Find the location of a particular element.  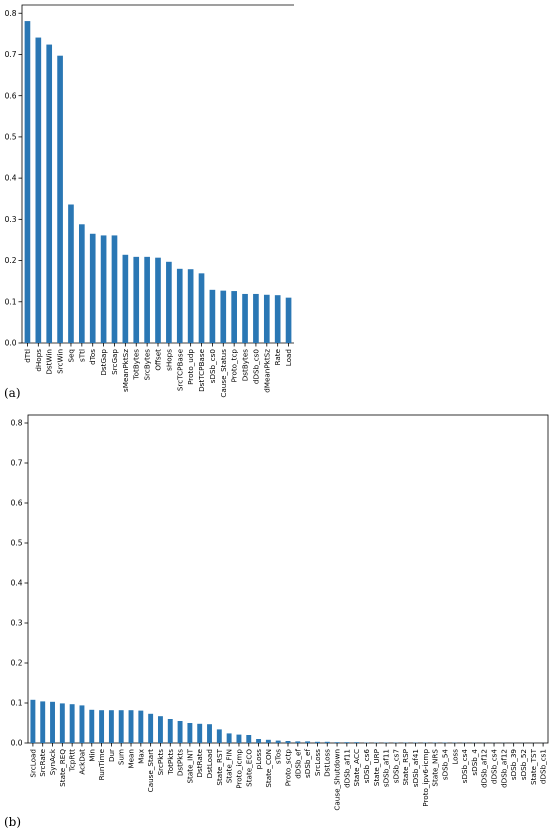

x-tick-label: sDSb_cs6 is located at coordinates (366, 766).